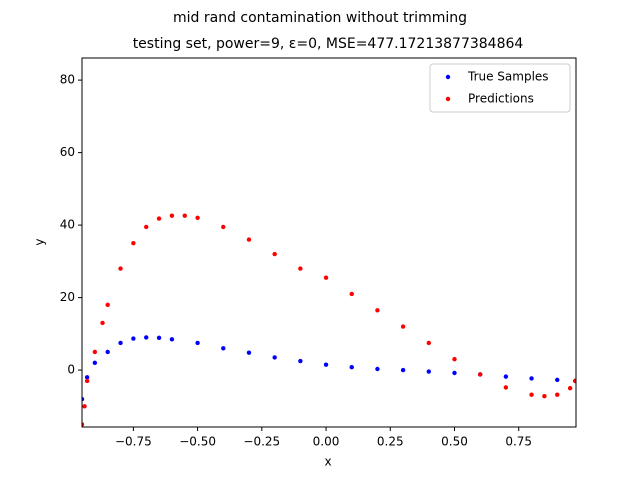 Image resolution: width=640 pixels, height=484 pixels. What do you see at coordinates (326, 442) in the screenshot?
I see `x-tick-label: 0.00` at bounding box center [326, 442].